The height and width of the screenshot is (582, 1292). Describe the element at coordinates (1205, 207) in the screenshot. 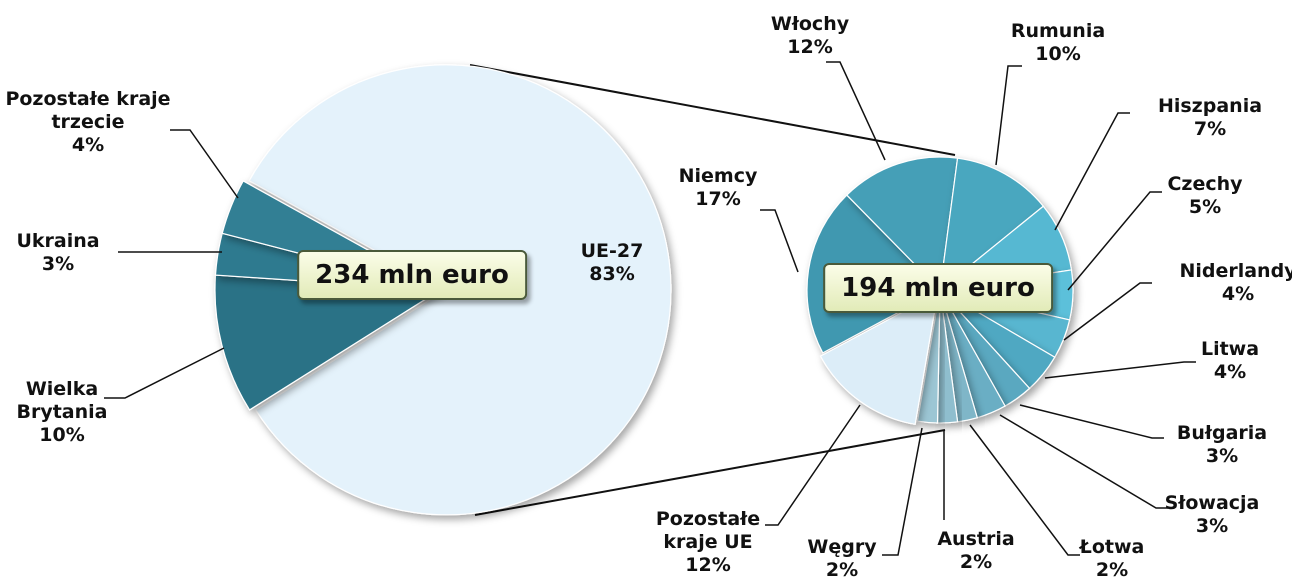

I see `slice-value: 5%` at that location.